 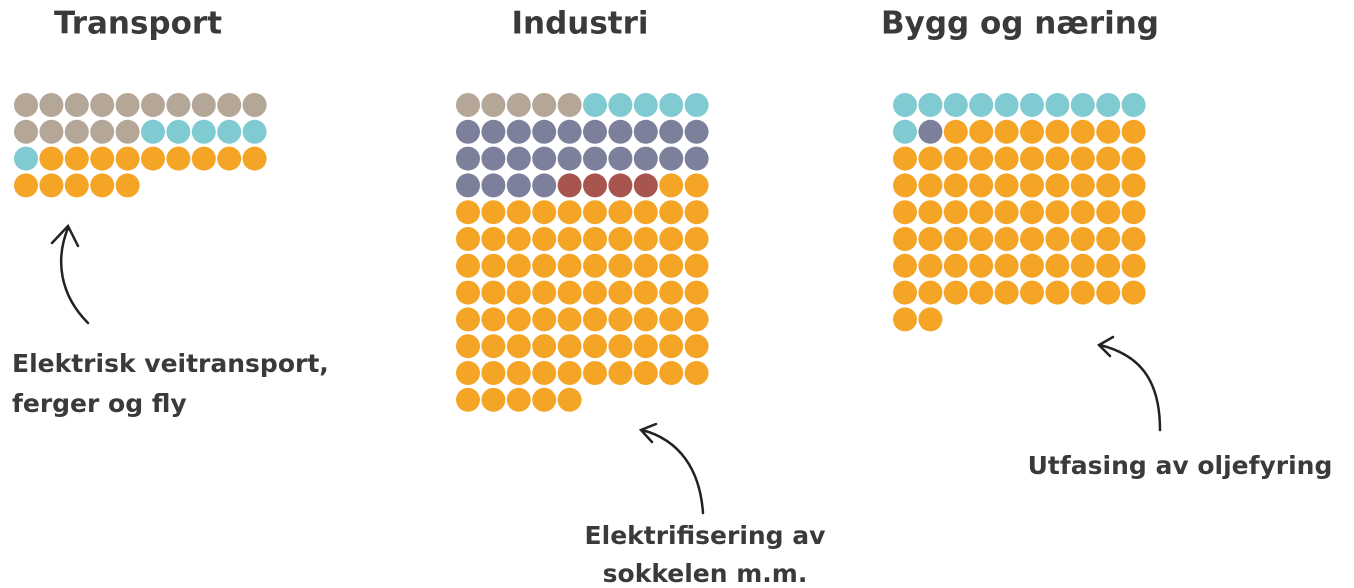 What do you see at coordinates (705, 535) in the screenshot?
I see `annotation: Elektrifisering av` at bounding box center [705, 535].